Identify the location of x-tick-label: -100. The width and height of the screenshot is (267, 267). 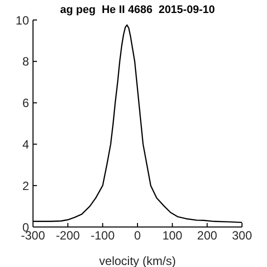
(102, 235).